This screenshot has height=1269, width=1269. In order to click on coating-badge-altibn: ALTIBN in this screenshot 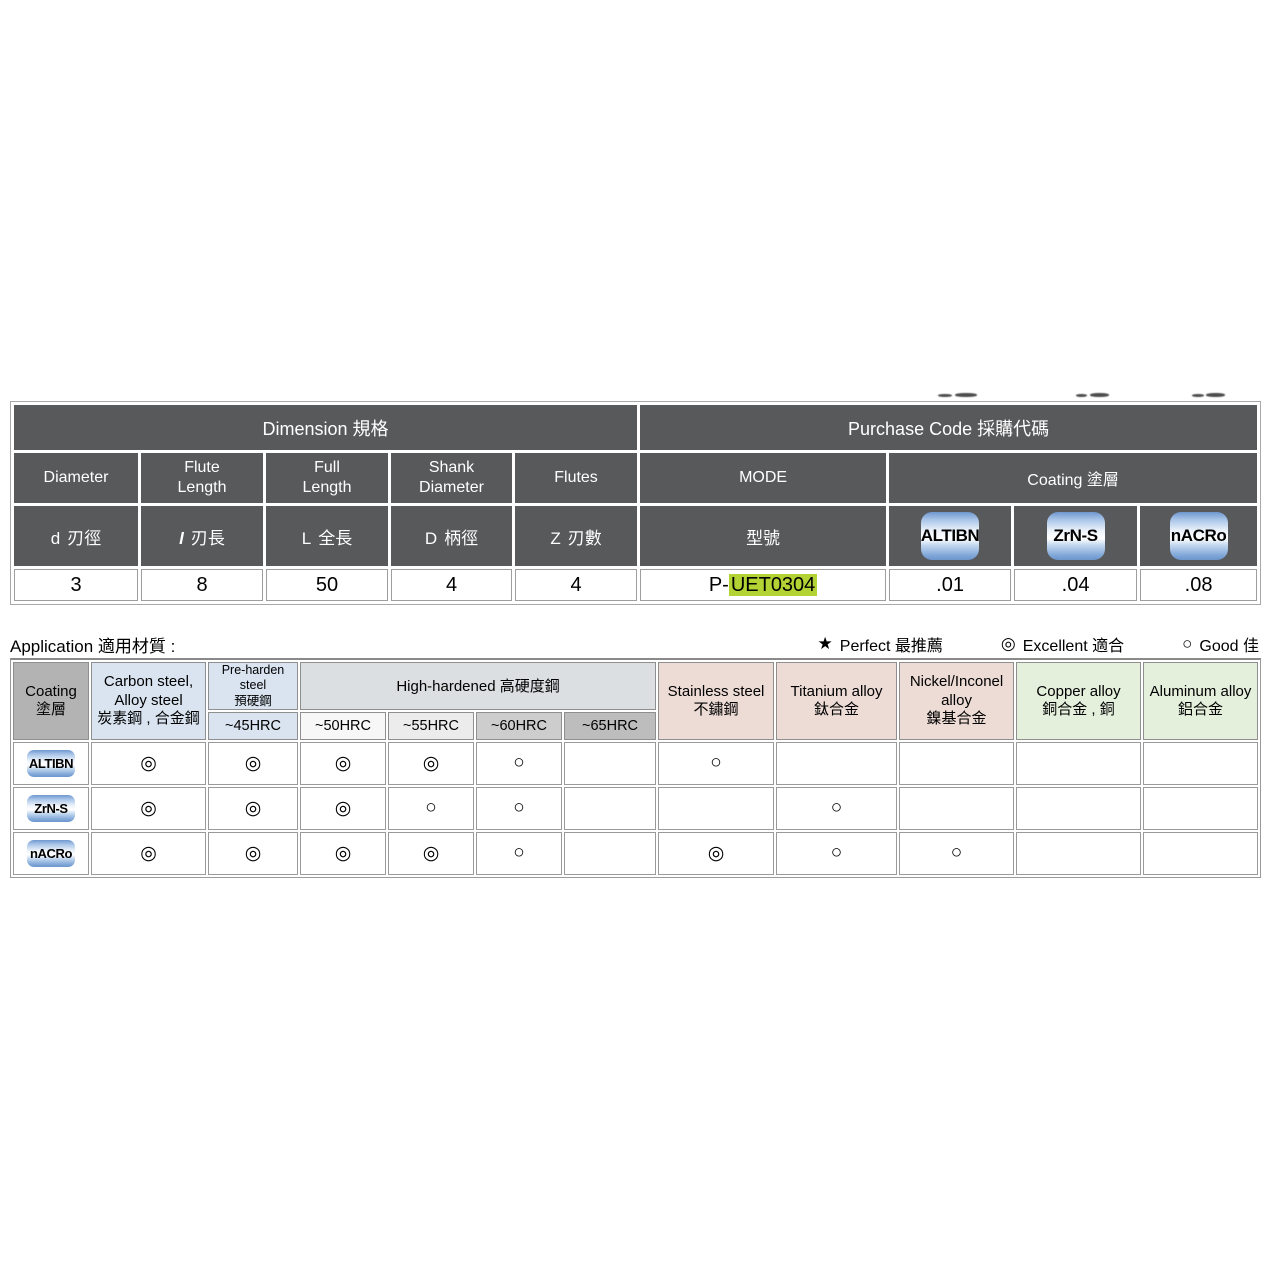, I will do `click(950, 536)`.